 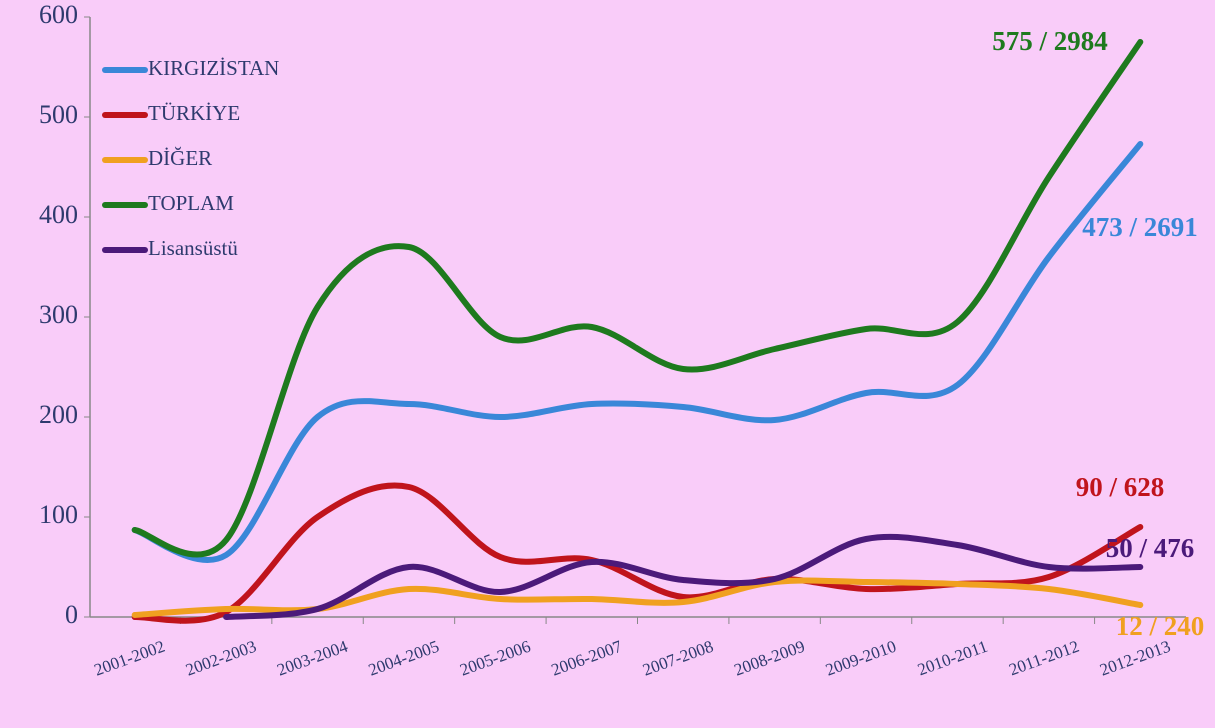 What do you see at coordinates (58, 14) in the screenshot?
I see `y-tick-label: 600` at bounding box center [58, 14].